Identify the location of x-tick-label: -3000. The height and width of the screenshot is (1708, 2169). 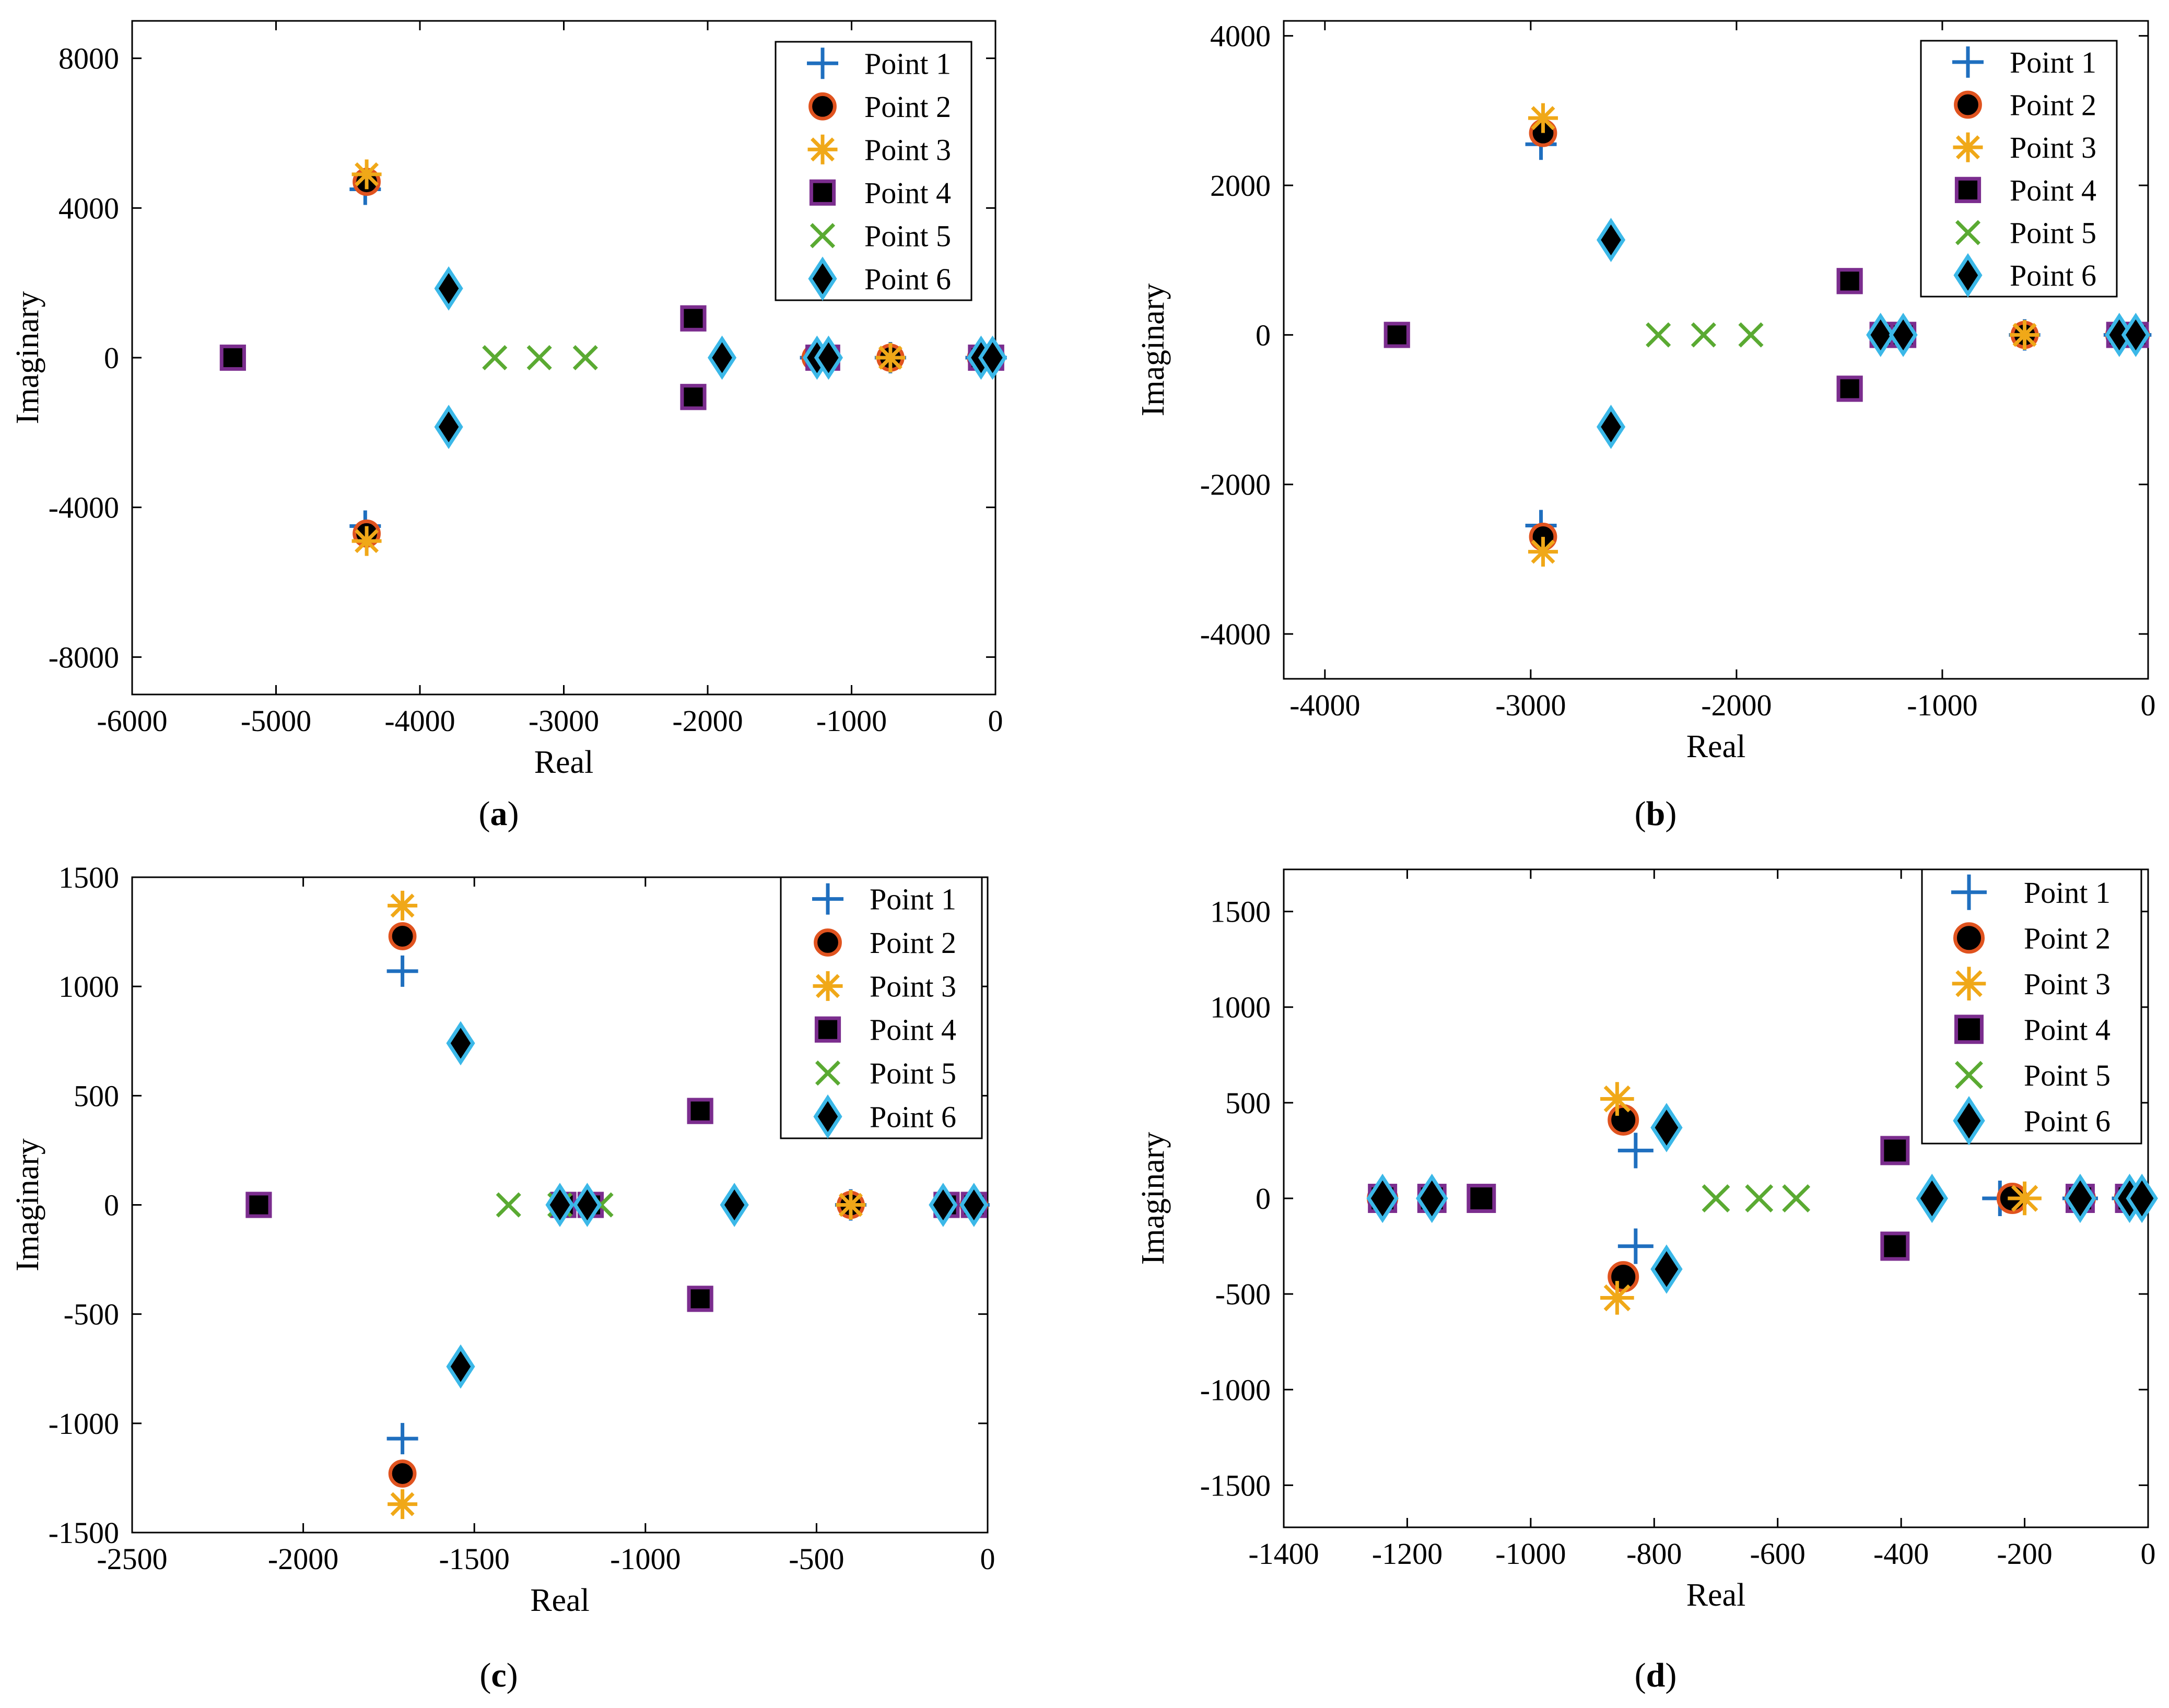
(1530, 705).